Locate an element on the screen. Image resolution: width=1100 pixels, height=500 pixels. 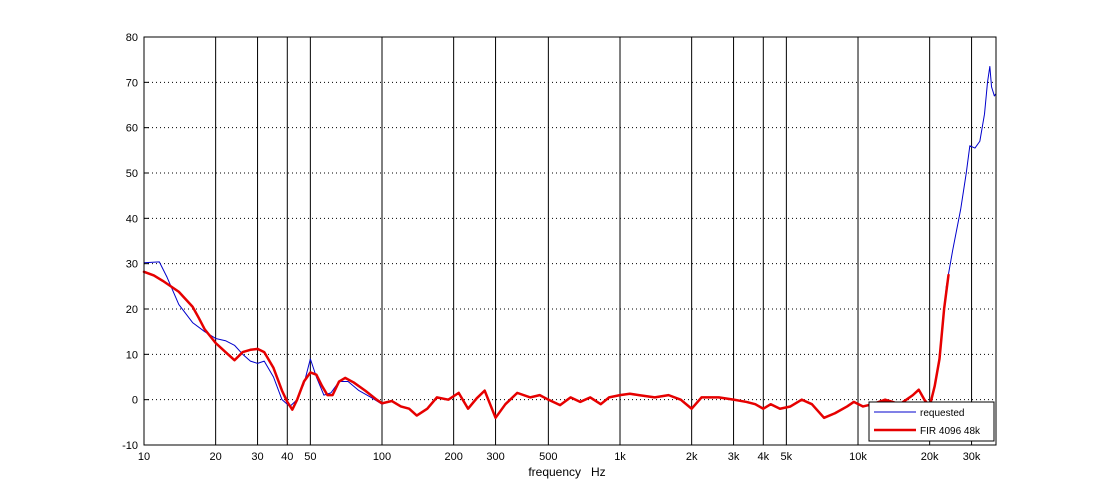
y-tick-label: 20 is located at coordinates (132, 310).